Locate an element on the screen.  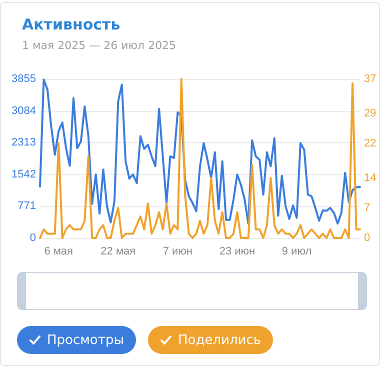
y2-tick-label: 37 is located at coordinates (370, 79).